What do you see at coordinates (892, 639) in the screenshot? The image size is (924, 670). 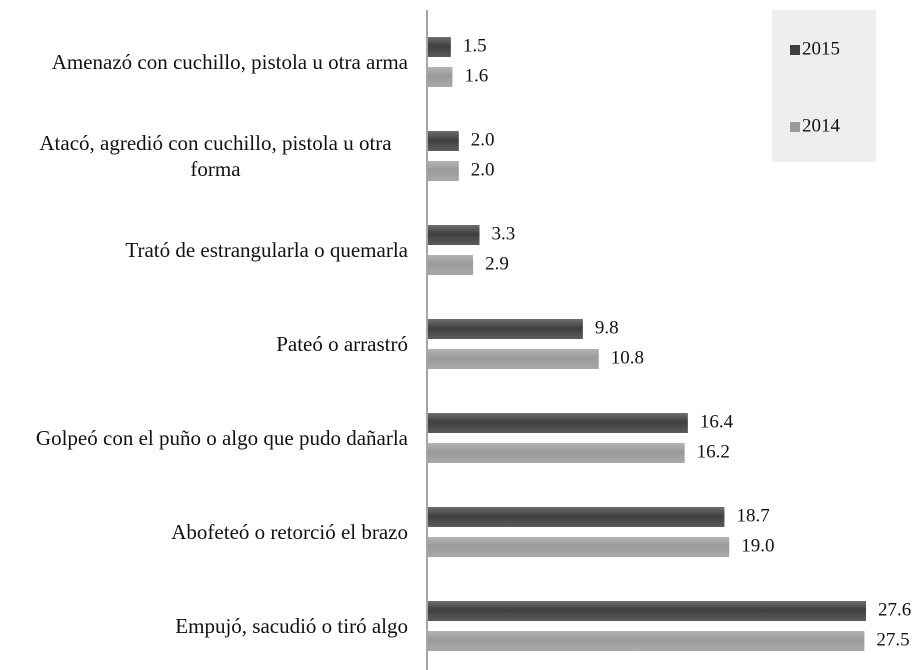 I see `value-label: 27.5` at bounding box center [892, 639].